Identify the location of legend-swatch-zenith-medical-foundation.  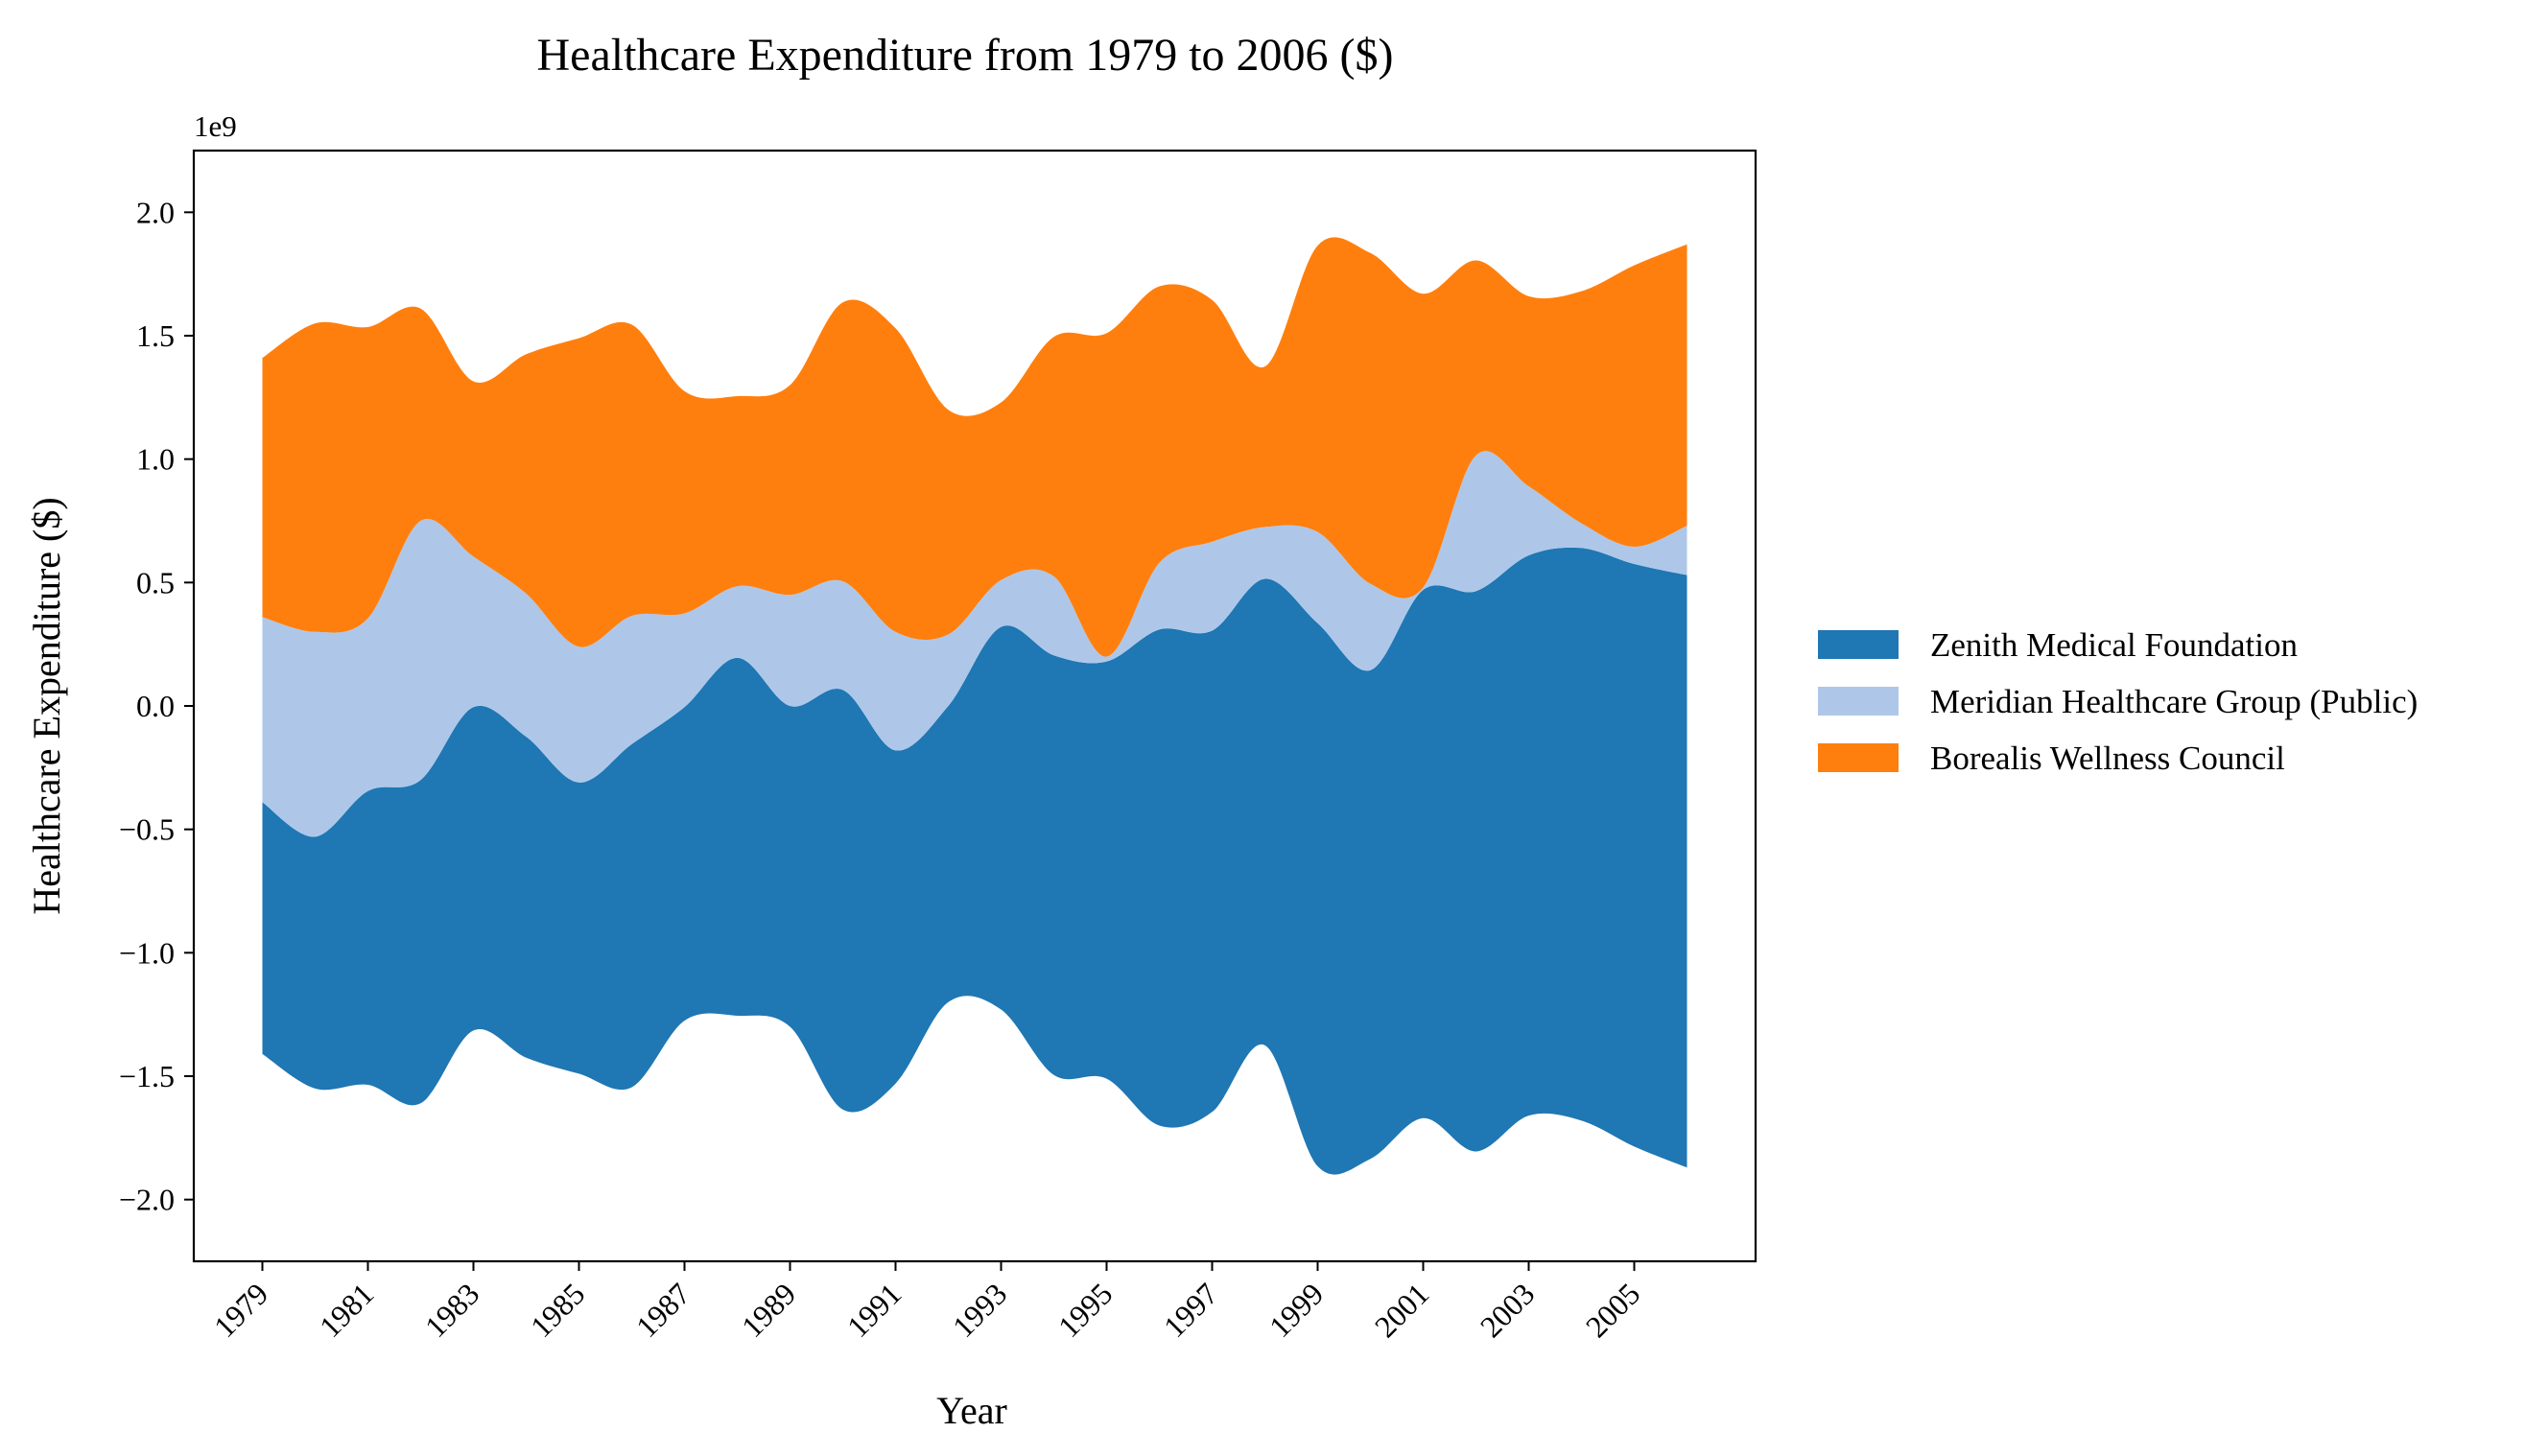
(1858, 644).